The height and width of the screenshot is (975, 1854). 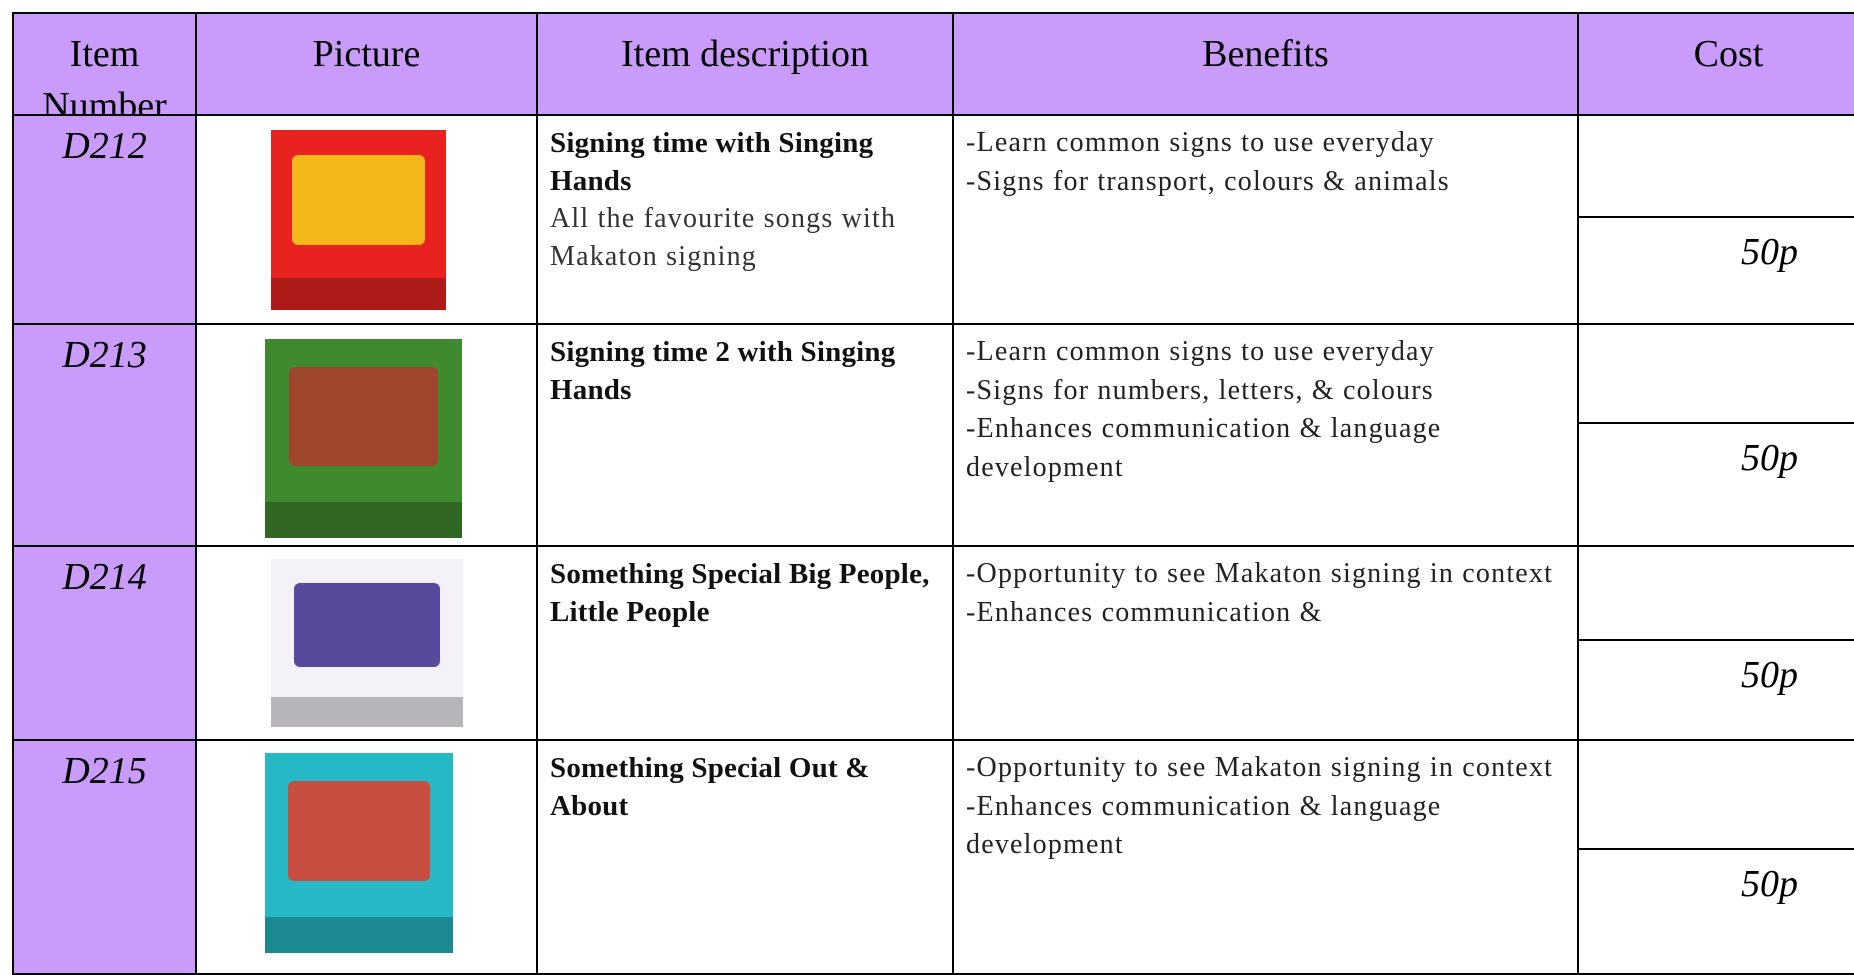 What do you see at coordinates (746, 858) in the screenshot?
I see `description-cell: Something Special Out & About` at bounding box center [746, 858].